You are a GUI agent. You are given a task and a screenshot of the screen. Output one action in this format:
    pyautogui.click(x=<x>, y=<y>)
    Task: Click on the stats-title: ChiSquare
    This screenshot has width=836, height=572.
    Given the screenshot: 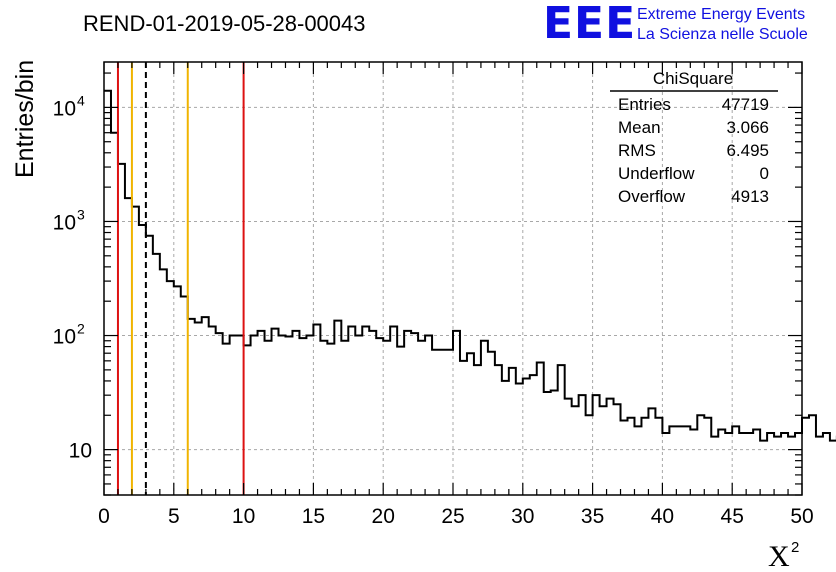 What is the action you would take?
    pyautogui.click(x=693, y=78)
    